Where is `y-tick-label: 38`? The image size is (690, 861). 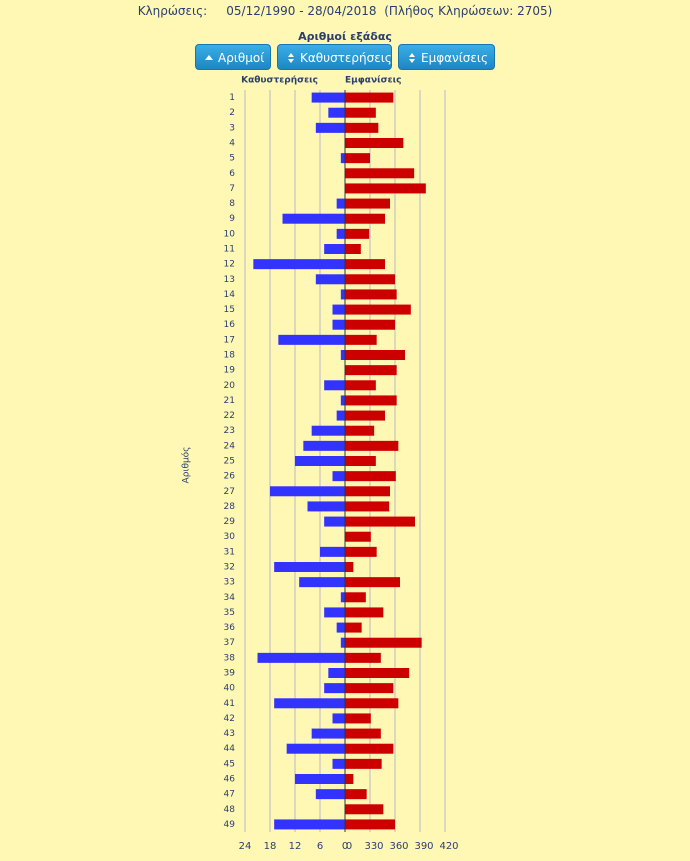
y-tick-label: 38 is located at coordinates (230, 658).